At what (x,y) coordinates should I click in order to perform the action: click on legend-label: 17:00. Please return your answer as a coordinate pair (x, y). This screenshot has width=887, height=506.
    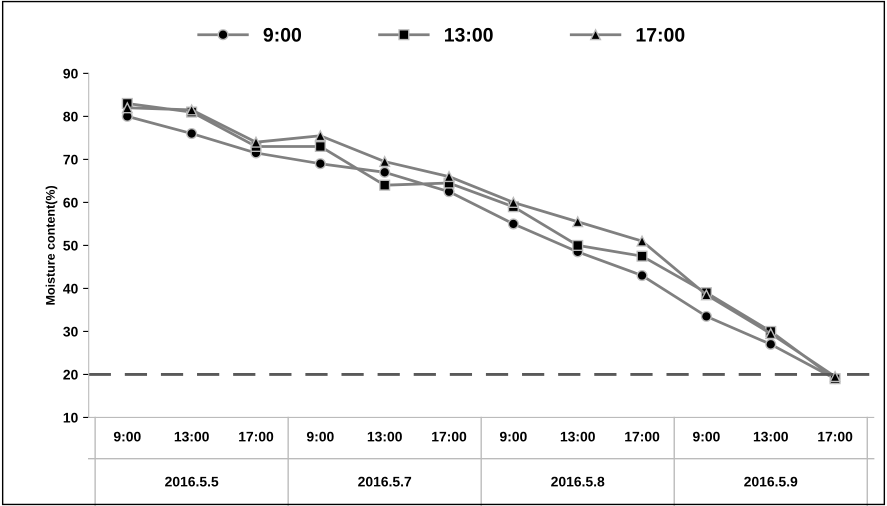
    Looking at the image, I should click on (660, 35).